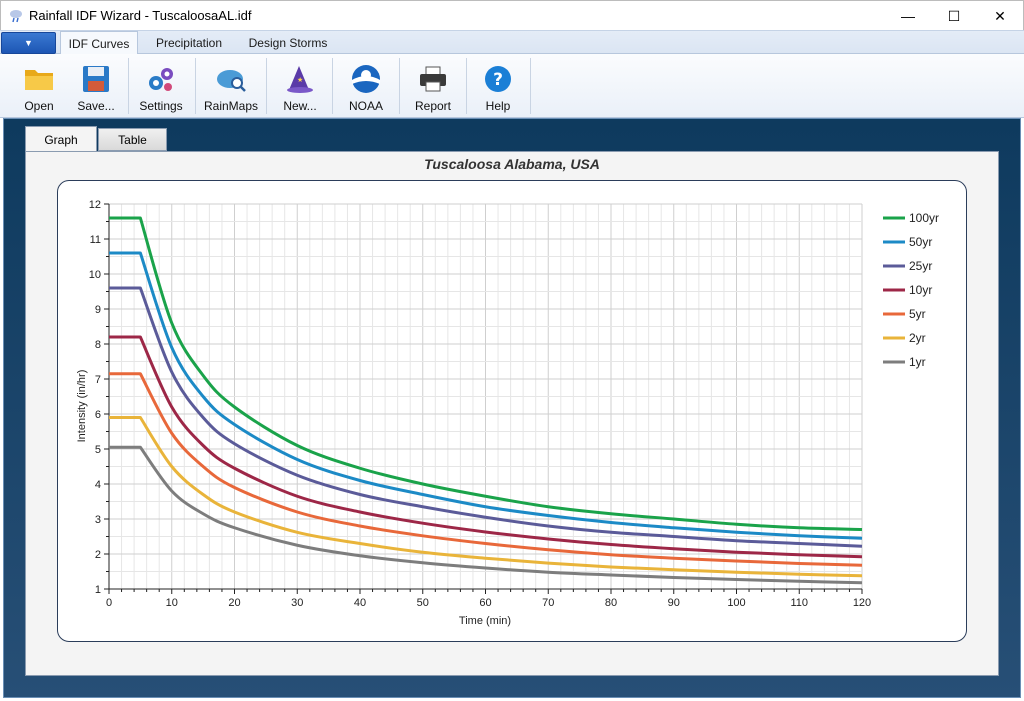  I want to click on y-tick-label: 8, so click(98, 345).